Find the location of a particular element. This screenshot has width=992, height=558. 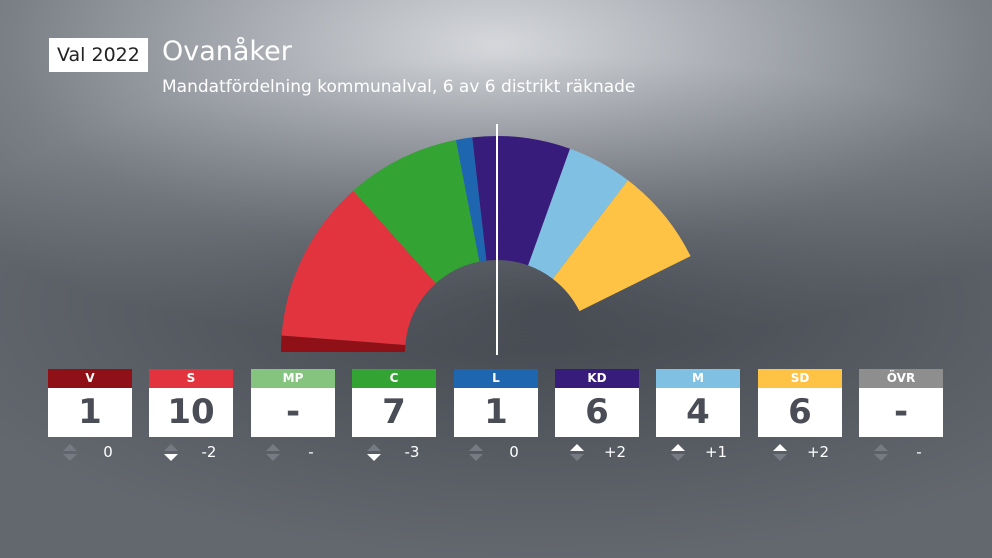

party-box-övr: ÖVR - is located at coordinates (901, 403).